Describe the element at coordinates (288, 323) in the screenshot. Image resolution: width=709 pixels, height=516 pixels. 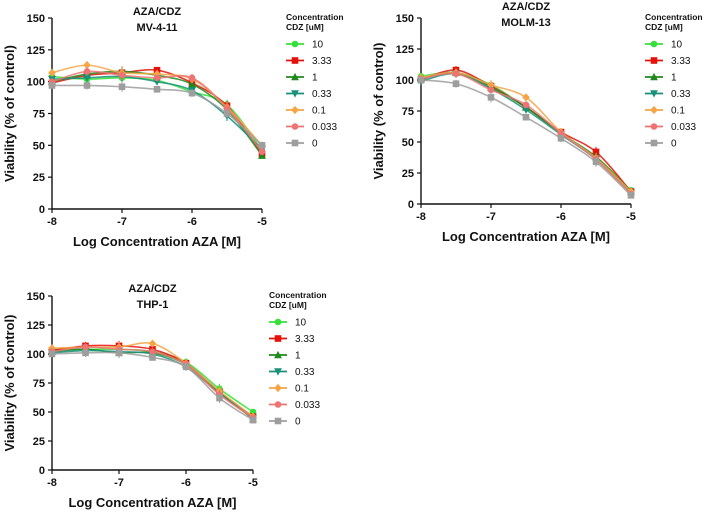
I see `legend-item-10: 10` at that location.